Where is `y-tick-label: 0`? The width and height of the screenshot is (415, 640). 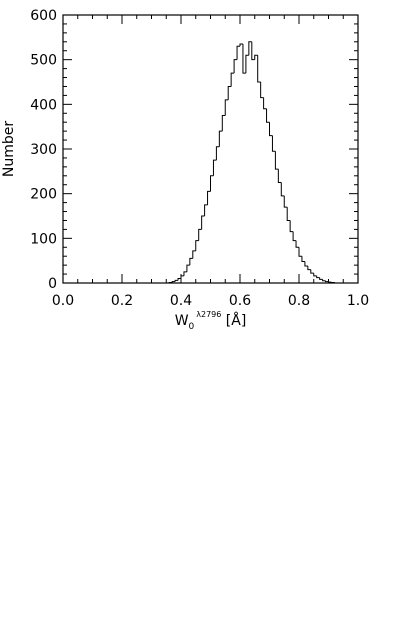
y-tick-label: 0 is located at coordinates (52, 284).